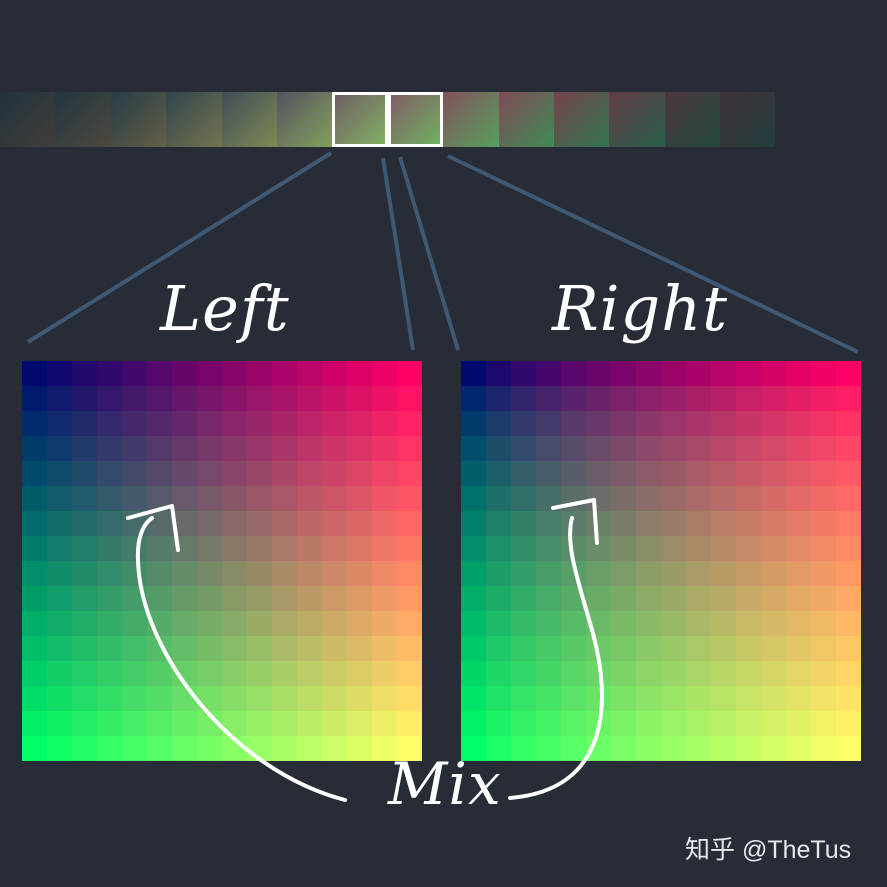 This screenshot has width=887, height=887. What do you see at coordinates (640, 308) in the screenshot?
I see `right-label: Right` at bounding box center [640, 308].